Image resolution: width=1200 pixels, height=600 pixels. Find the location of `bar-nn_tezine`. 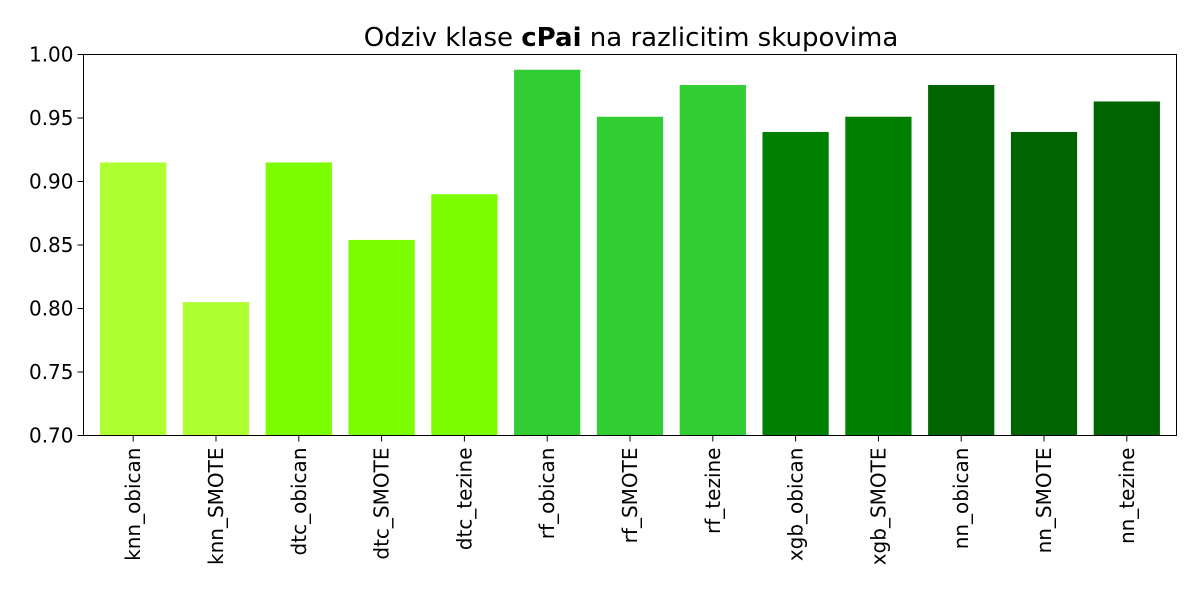

bar-nn_tezine is located at coordinates (1126, 268).